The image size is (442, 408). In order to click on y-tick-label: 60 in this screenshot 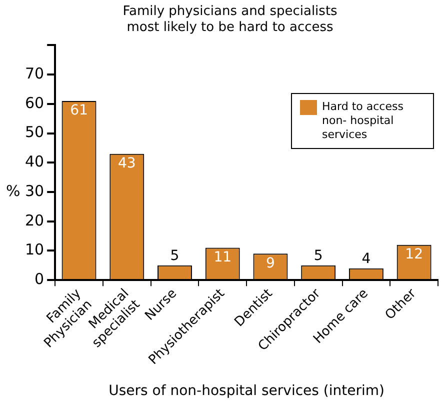, I will do `click(34, 103)`.